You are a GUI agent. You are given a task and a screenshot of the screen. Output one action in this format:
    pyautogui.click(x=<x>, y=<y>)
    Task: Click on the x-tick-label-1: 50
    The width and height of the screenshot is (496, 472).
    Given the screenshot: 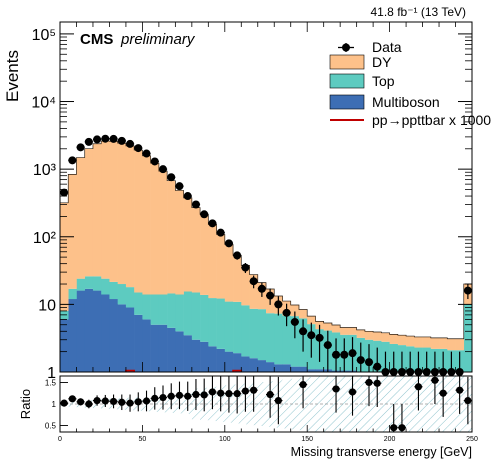 What is the action you would take?
    pyautogui.click(x=143, y=439)
    